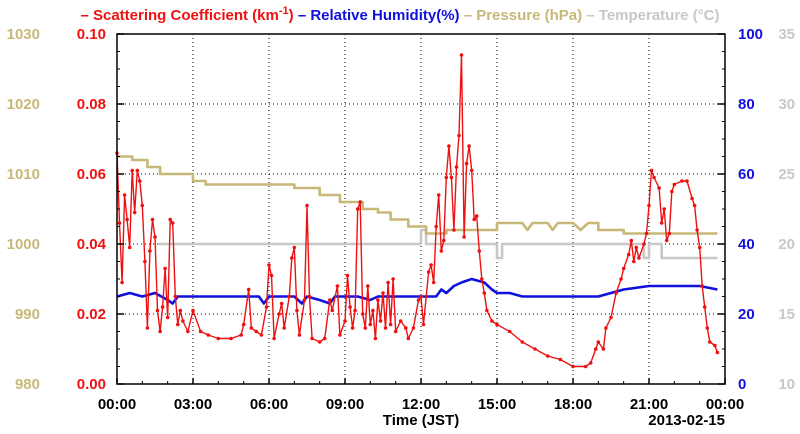  Describe the element at coordinates (786, 174) in the screenshot. I see `temperature-axis-tick-label: 25` at that location.